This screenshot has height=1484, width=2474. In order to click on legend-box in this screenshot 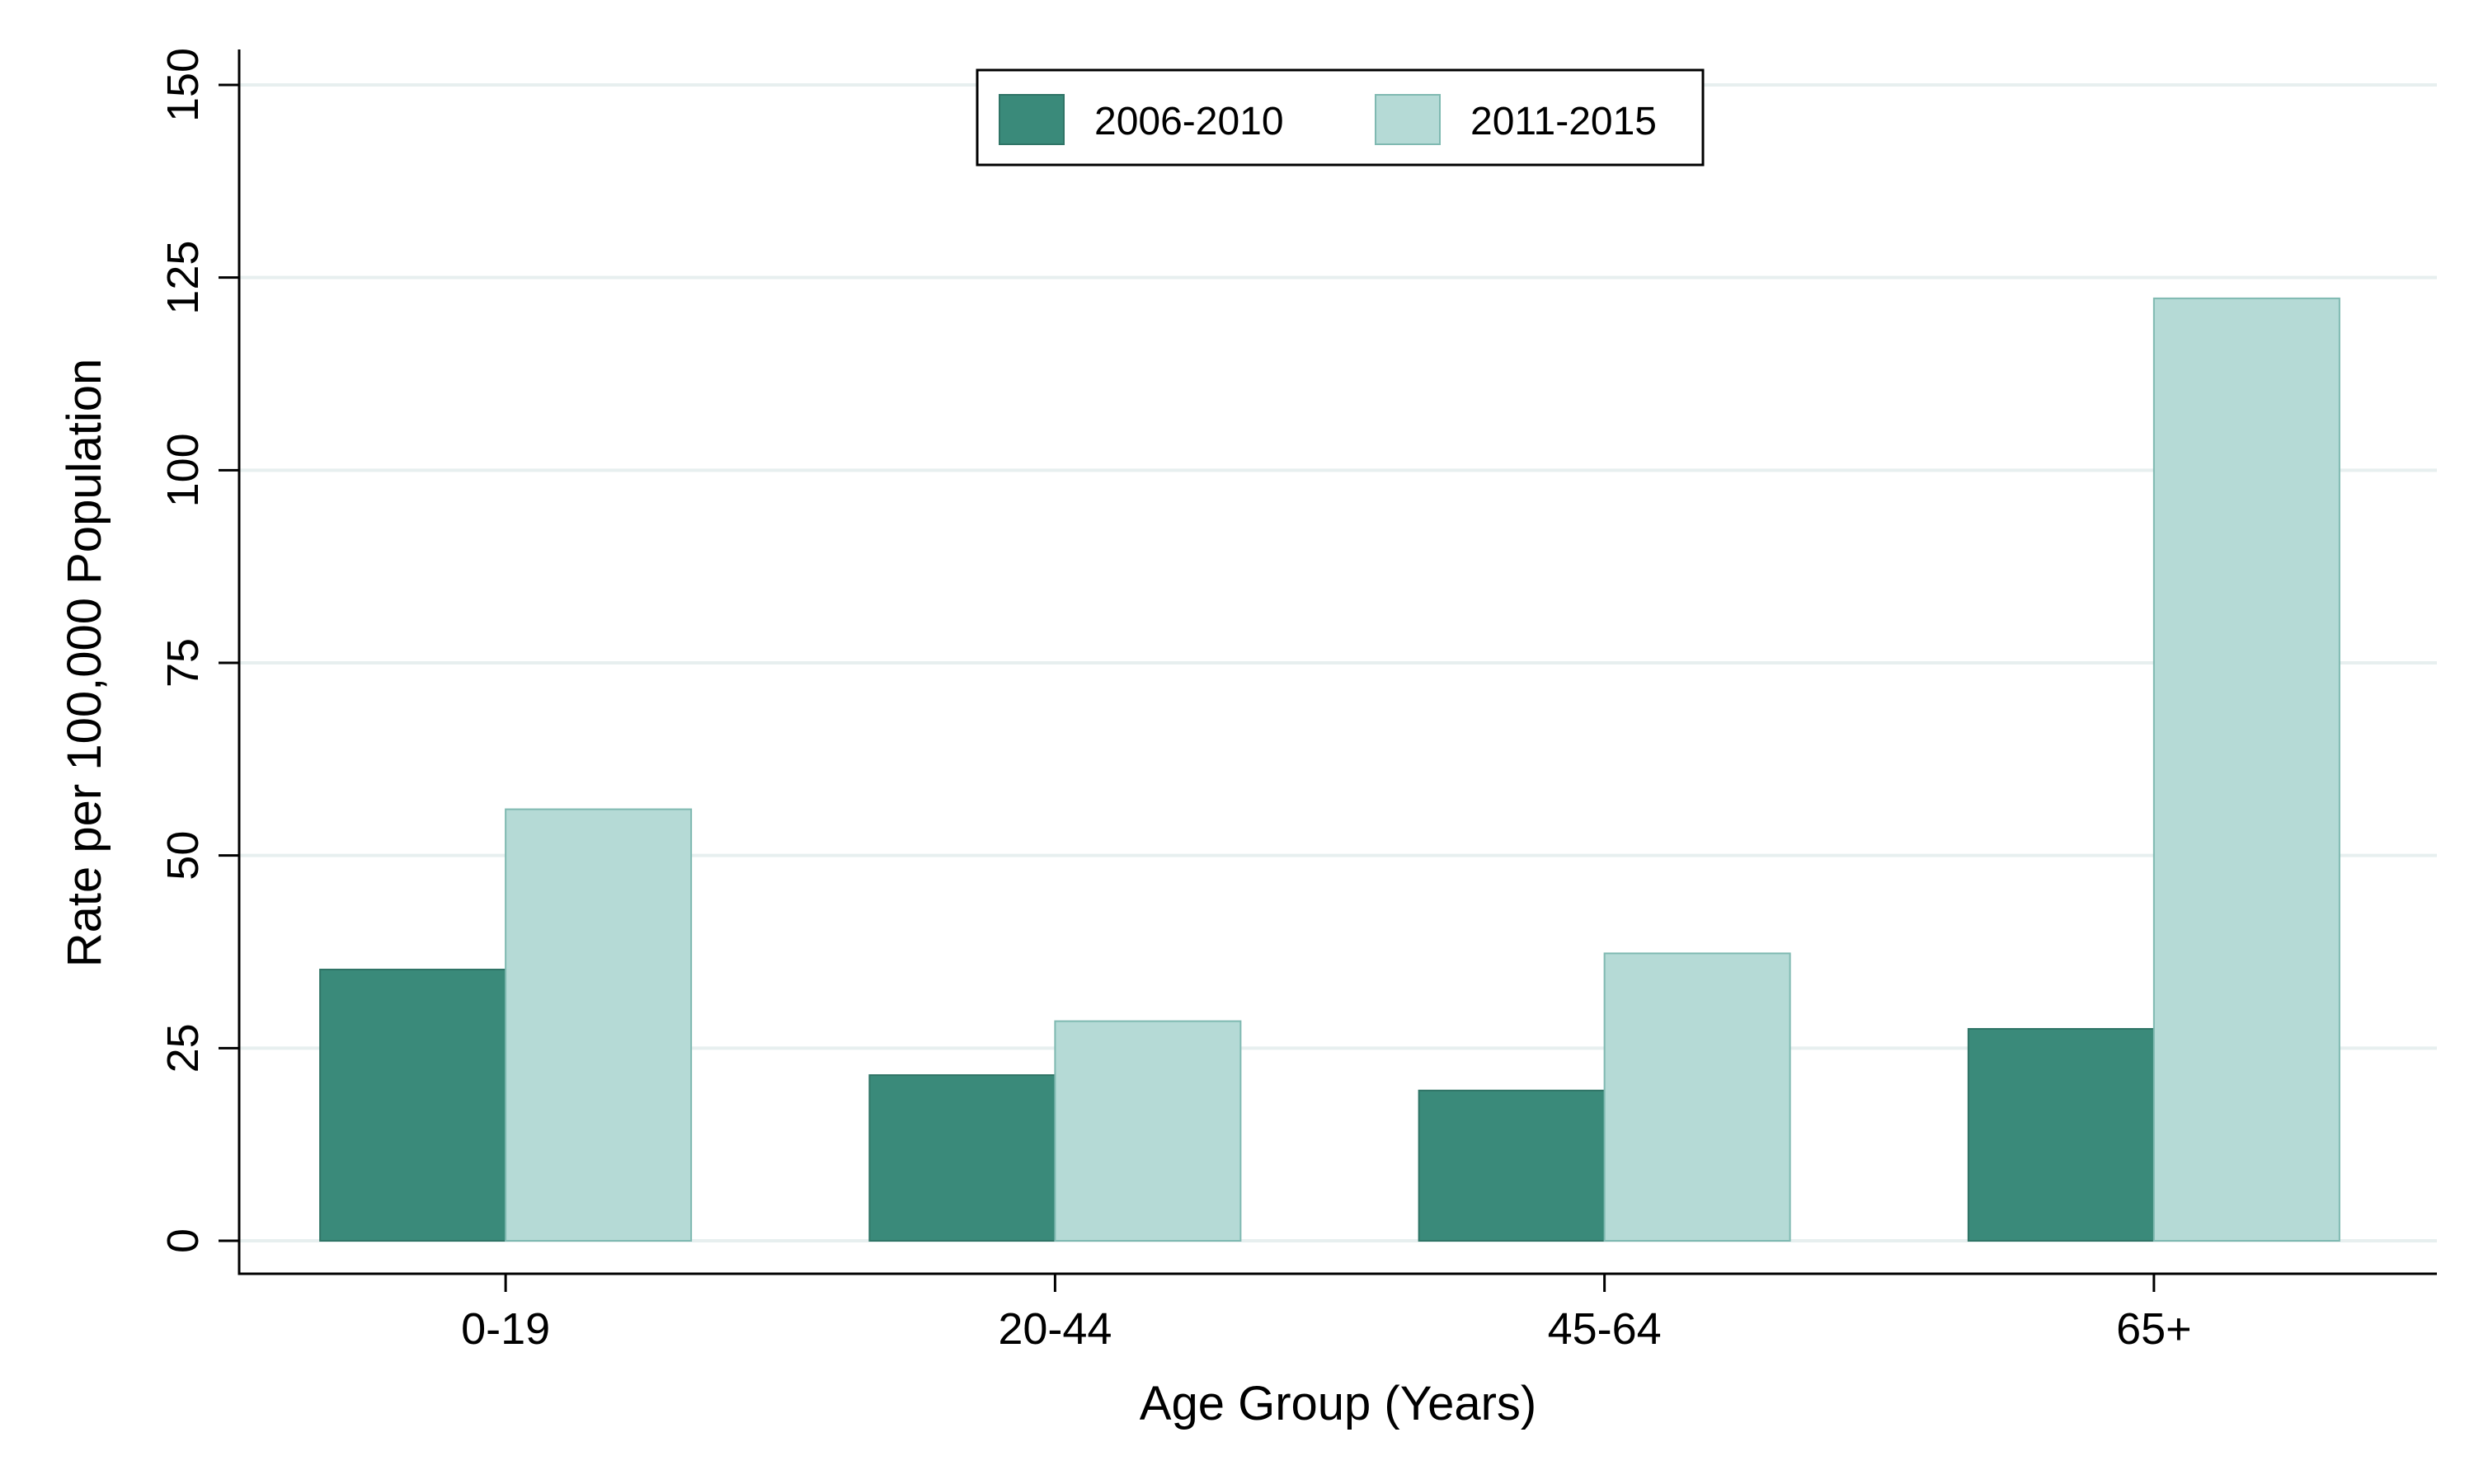, I will do `click(1340, 117)`.